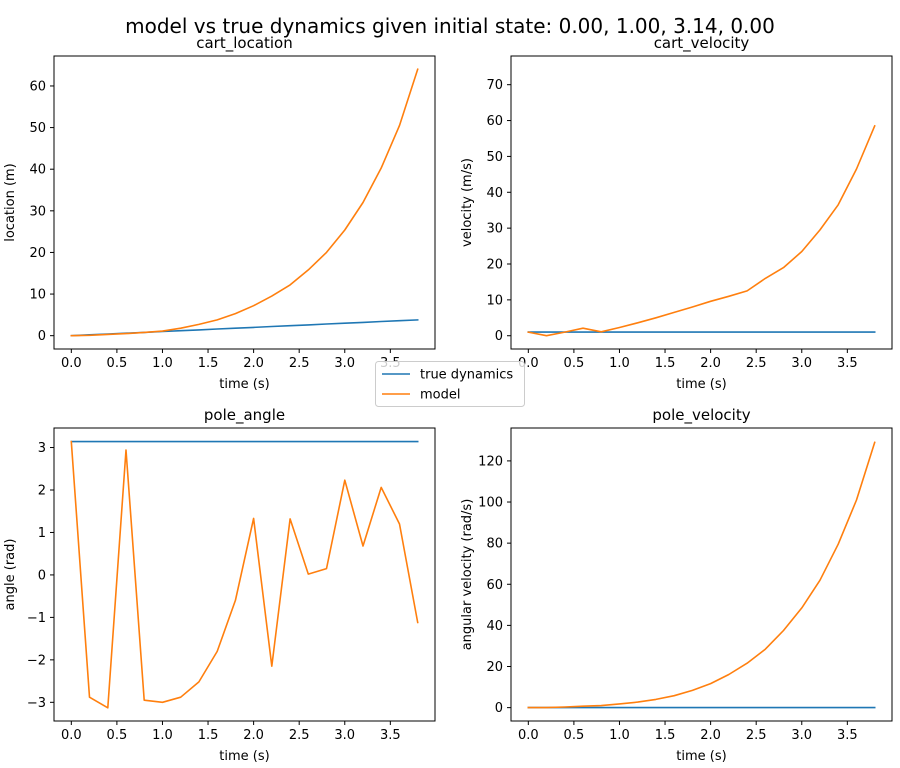 This screenshot has height=768, width=900. I want to click on y-axis-label: angle (rad), so click(10, 575).